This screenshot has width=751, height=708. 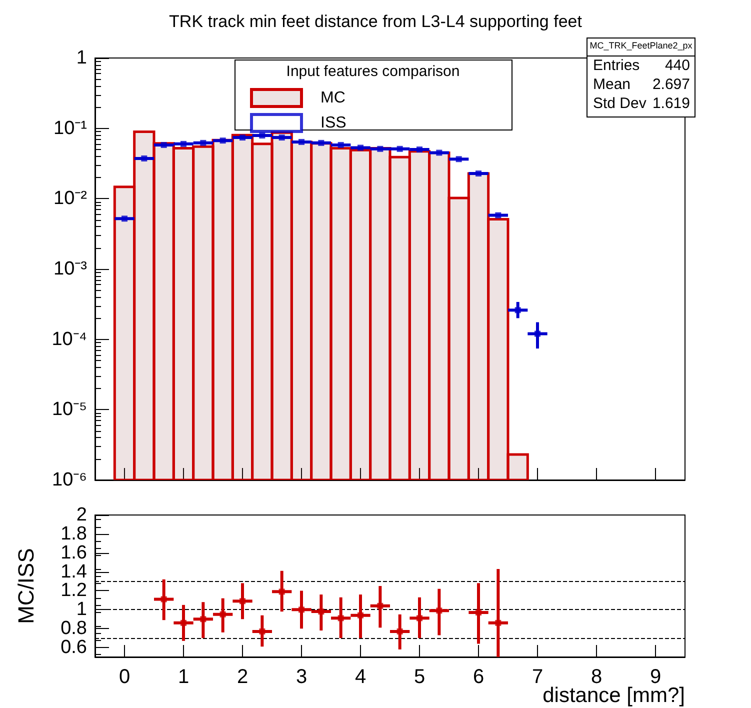 What do you see at coordinates (671, 103) in the screenshot?
I see `annotation: 1.619` at bounding box center [671, 103].